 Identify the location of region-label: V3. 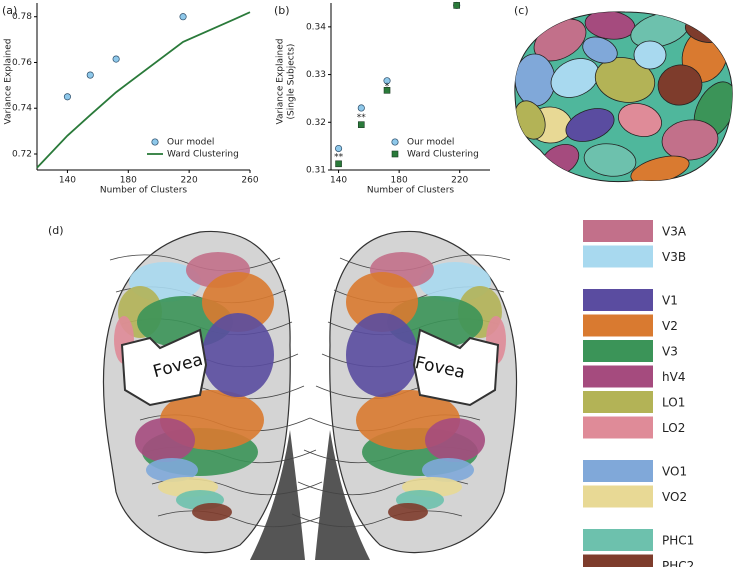
(670, 352).